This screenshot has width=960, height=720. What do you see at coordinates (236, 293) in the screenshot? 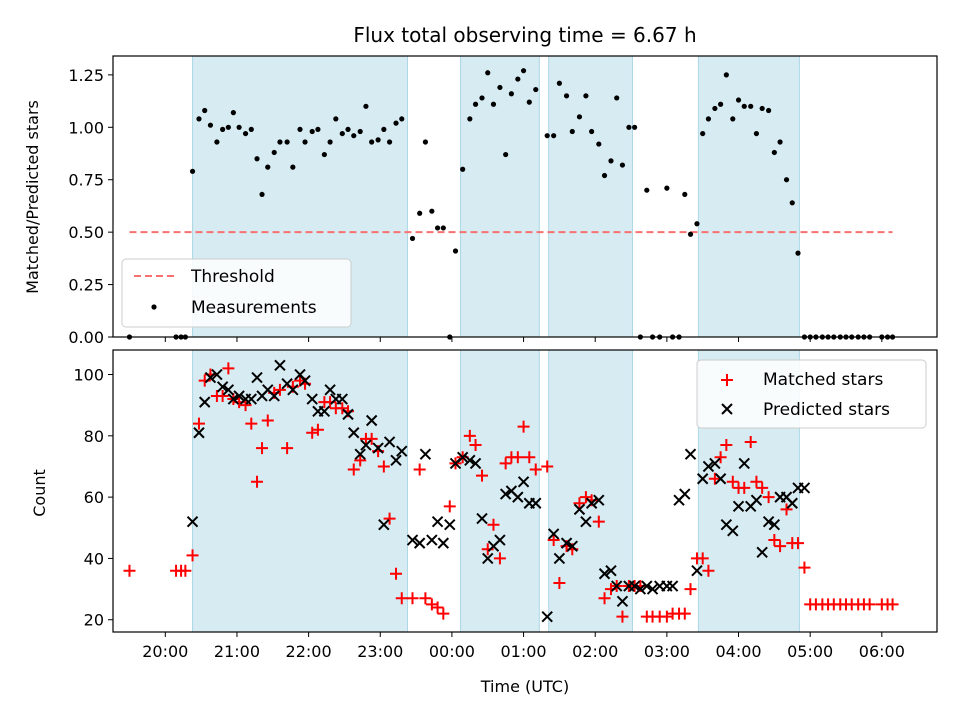
I see `top-legend: Threshold Measurements` at bounding box center [236, 293].